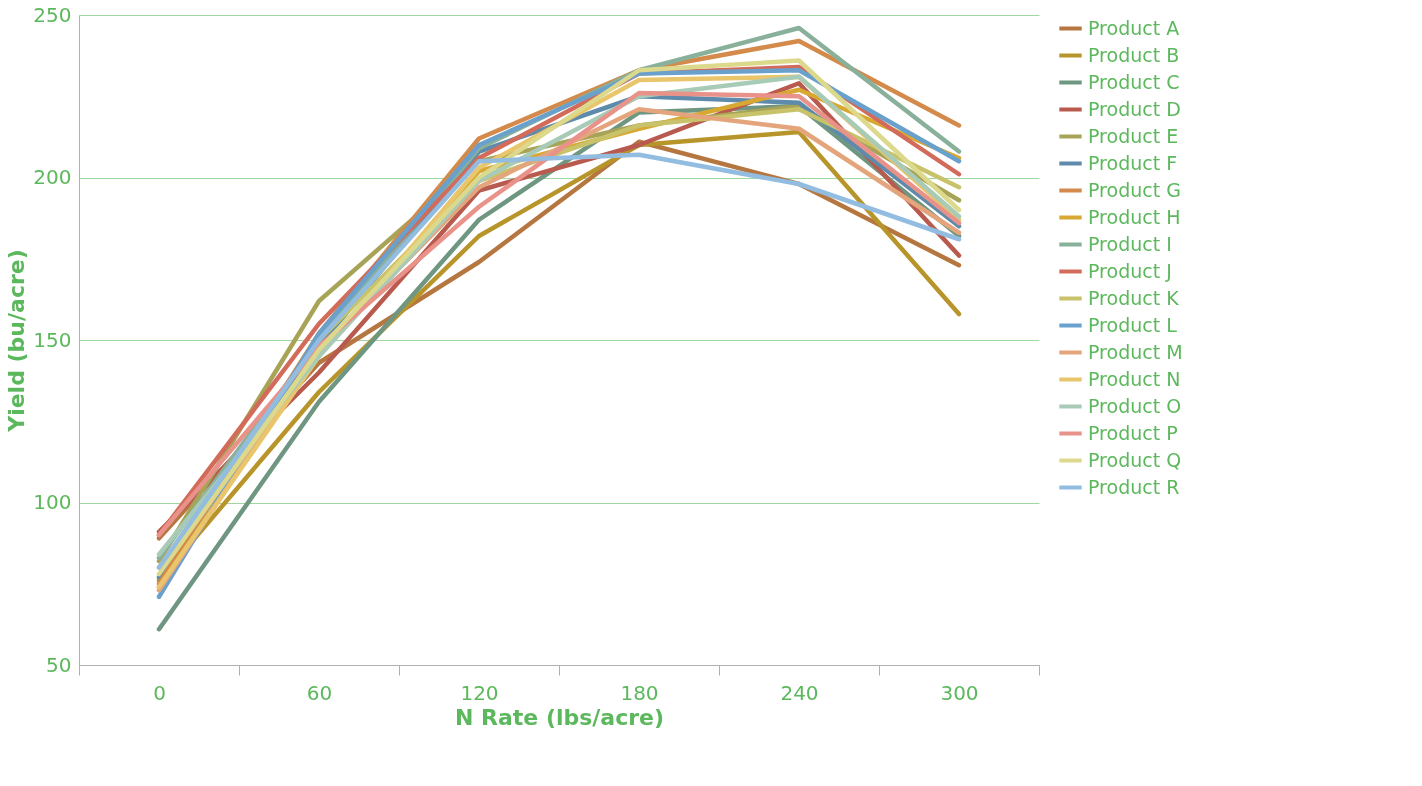 The height and width of the screenshot is (786, 1422). I want to click on x-tick-label: 180, so click(639, 692).